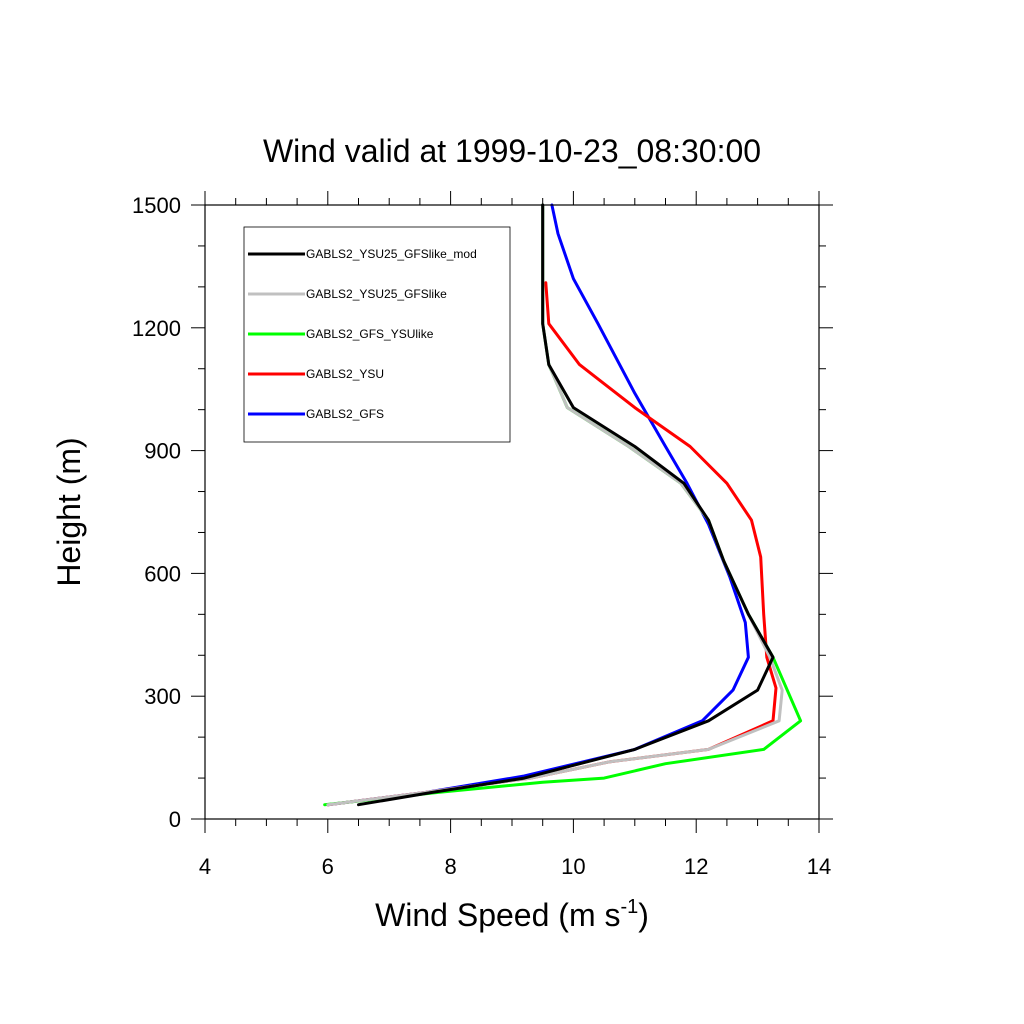 This screenshot has height=1024, width=1024. Describe the element at coordinates (643, 915) in the screenshot. I see `x-axis-title-tail: )` at that location.